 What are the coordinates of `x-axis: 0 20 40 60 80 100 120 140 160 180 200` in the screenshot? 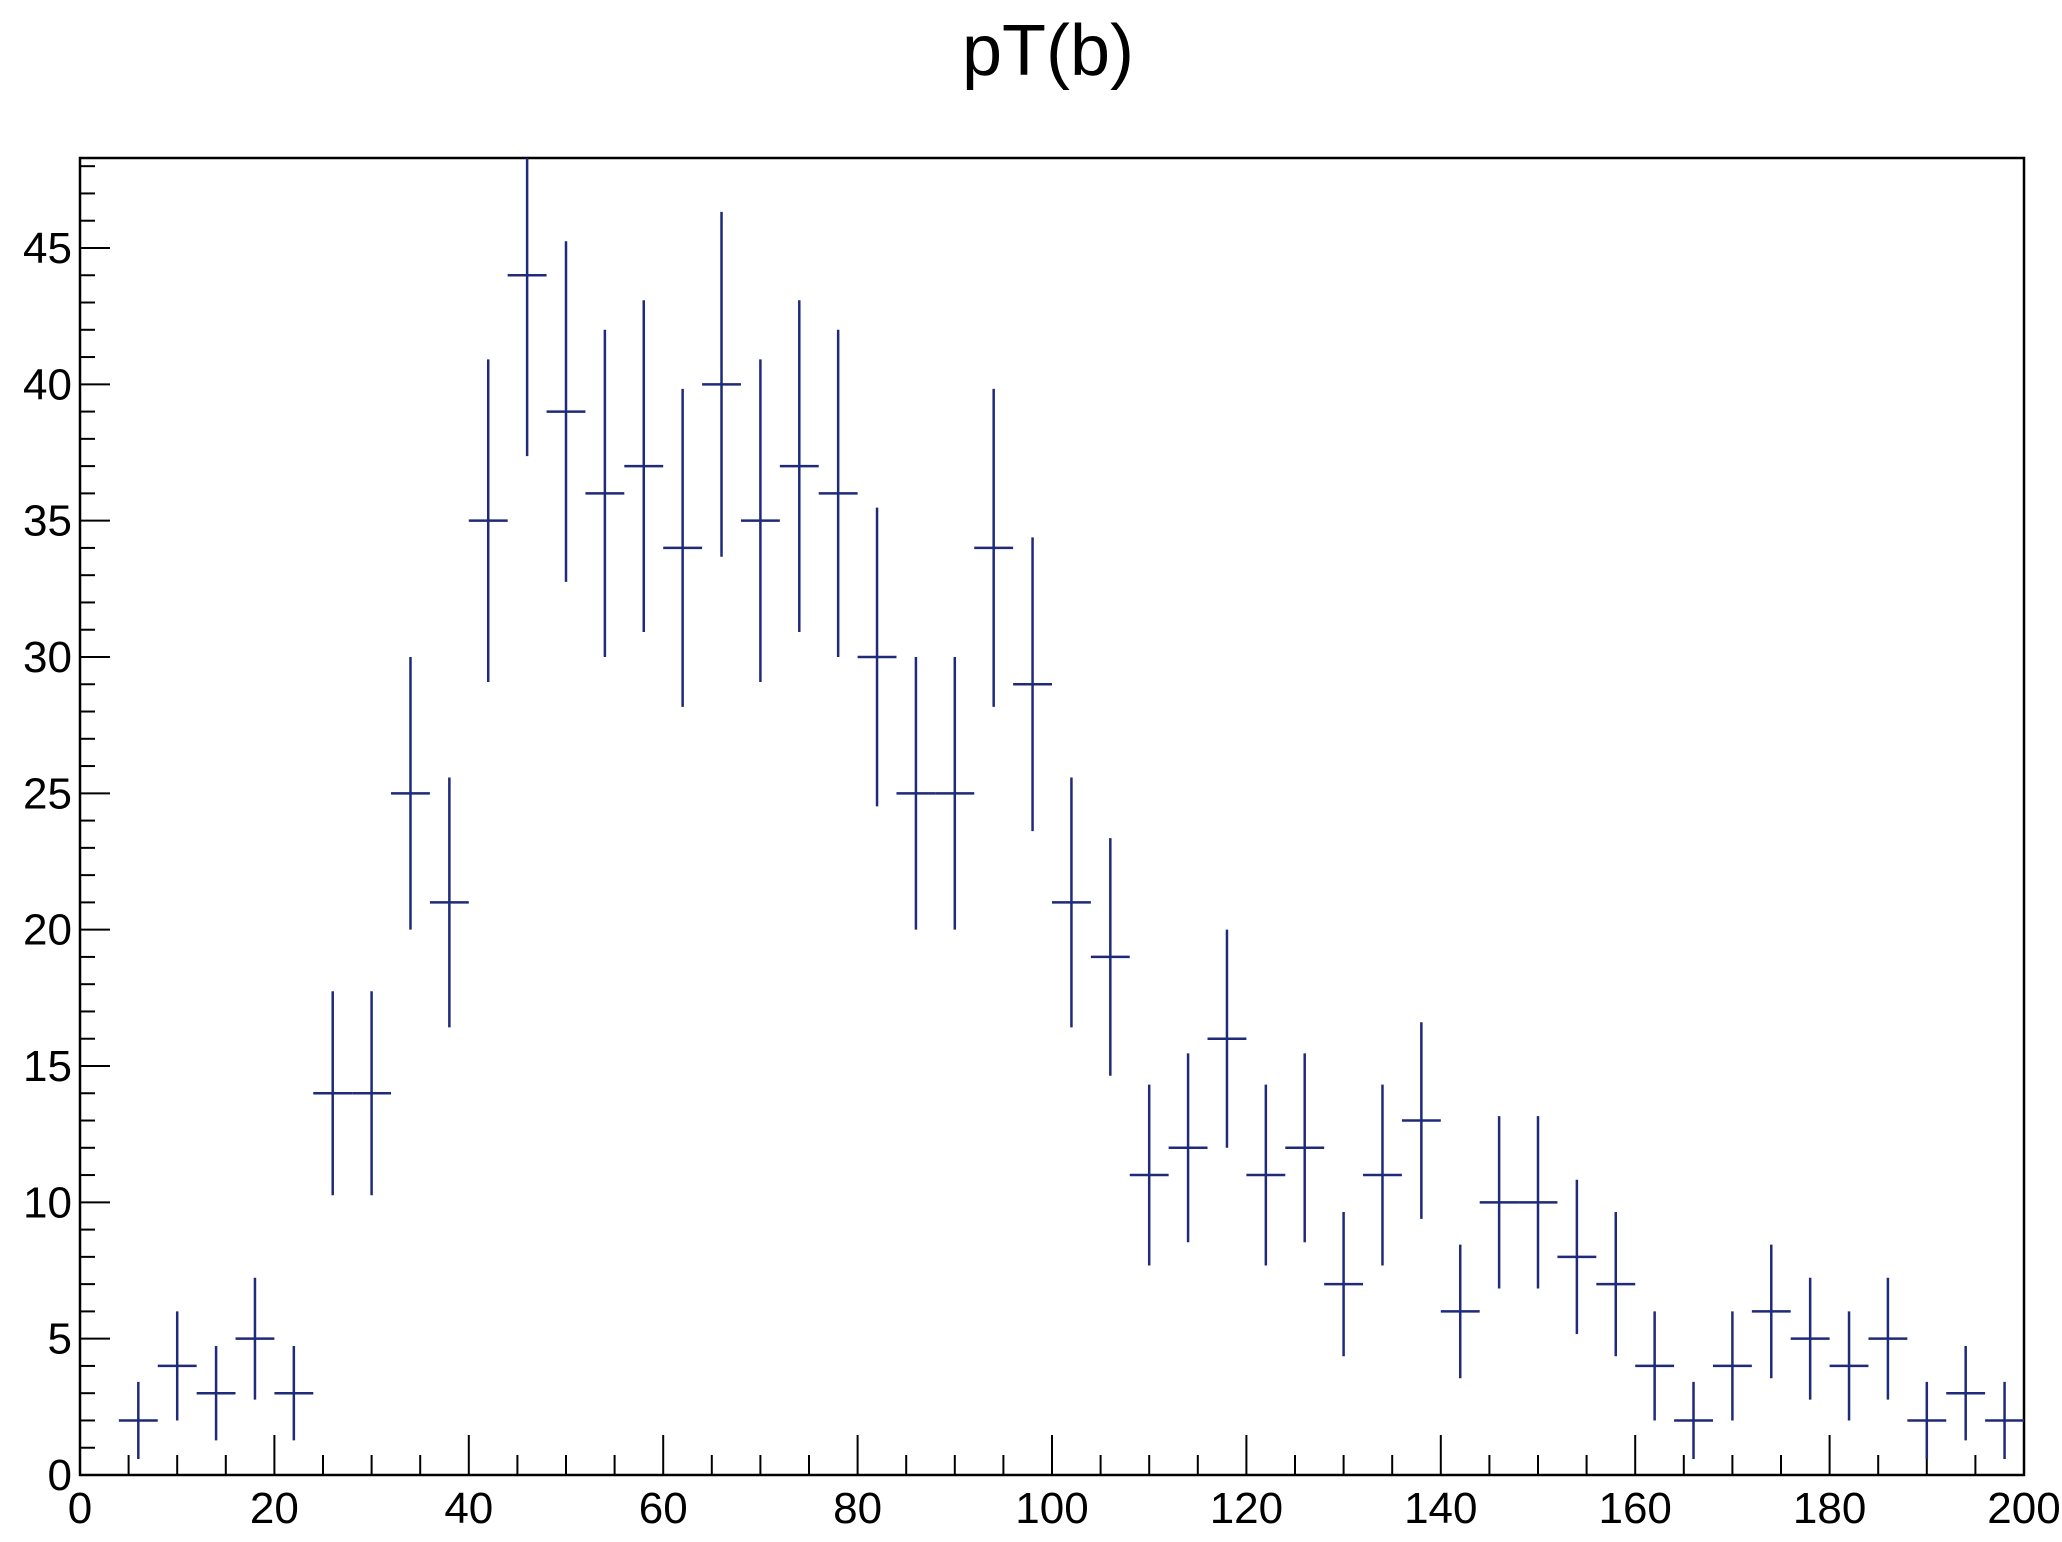 It's located at (1064, 1484).